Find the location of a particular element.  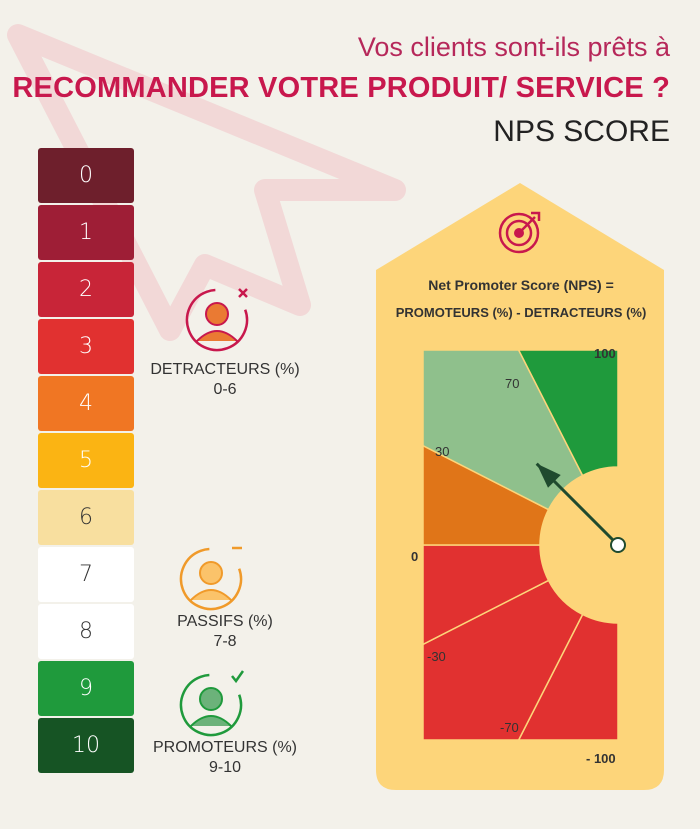

promoteurs-group: PROMOTEURS (%) 9-10 is located at coordinates (225, 758).